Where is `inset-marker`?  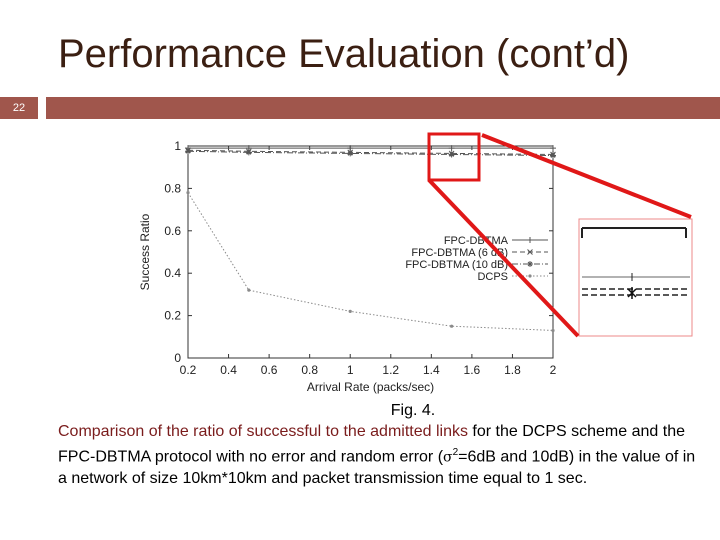
inset-marker is located at coordinates (632, 293).